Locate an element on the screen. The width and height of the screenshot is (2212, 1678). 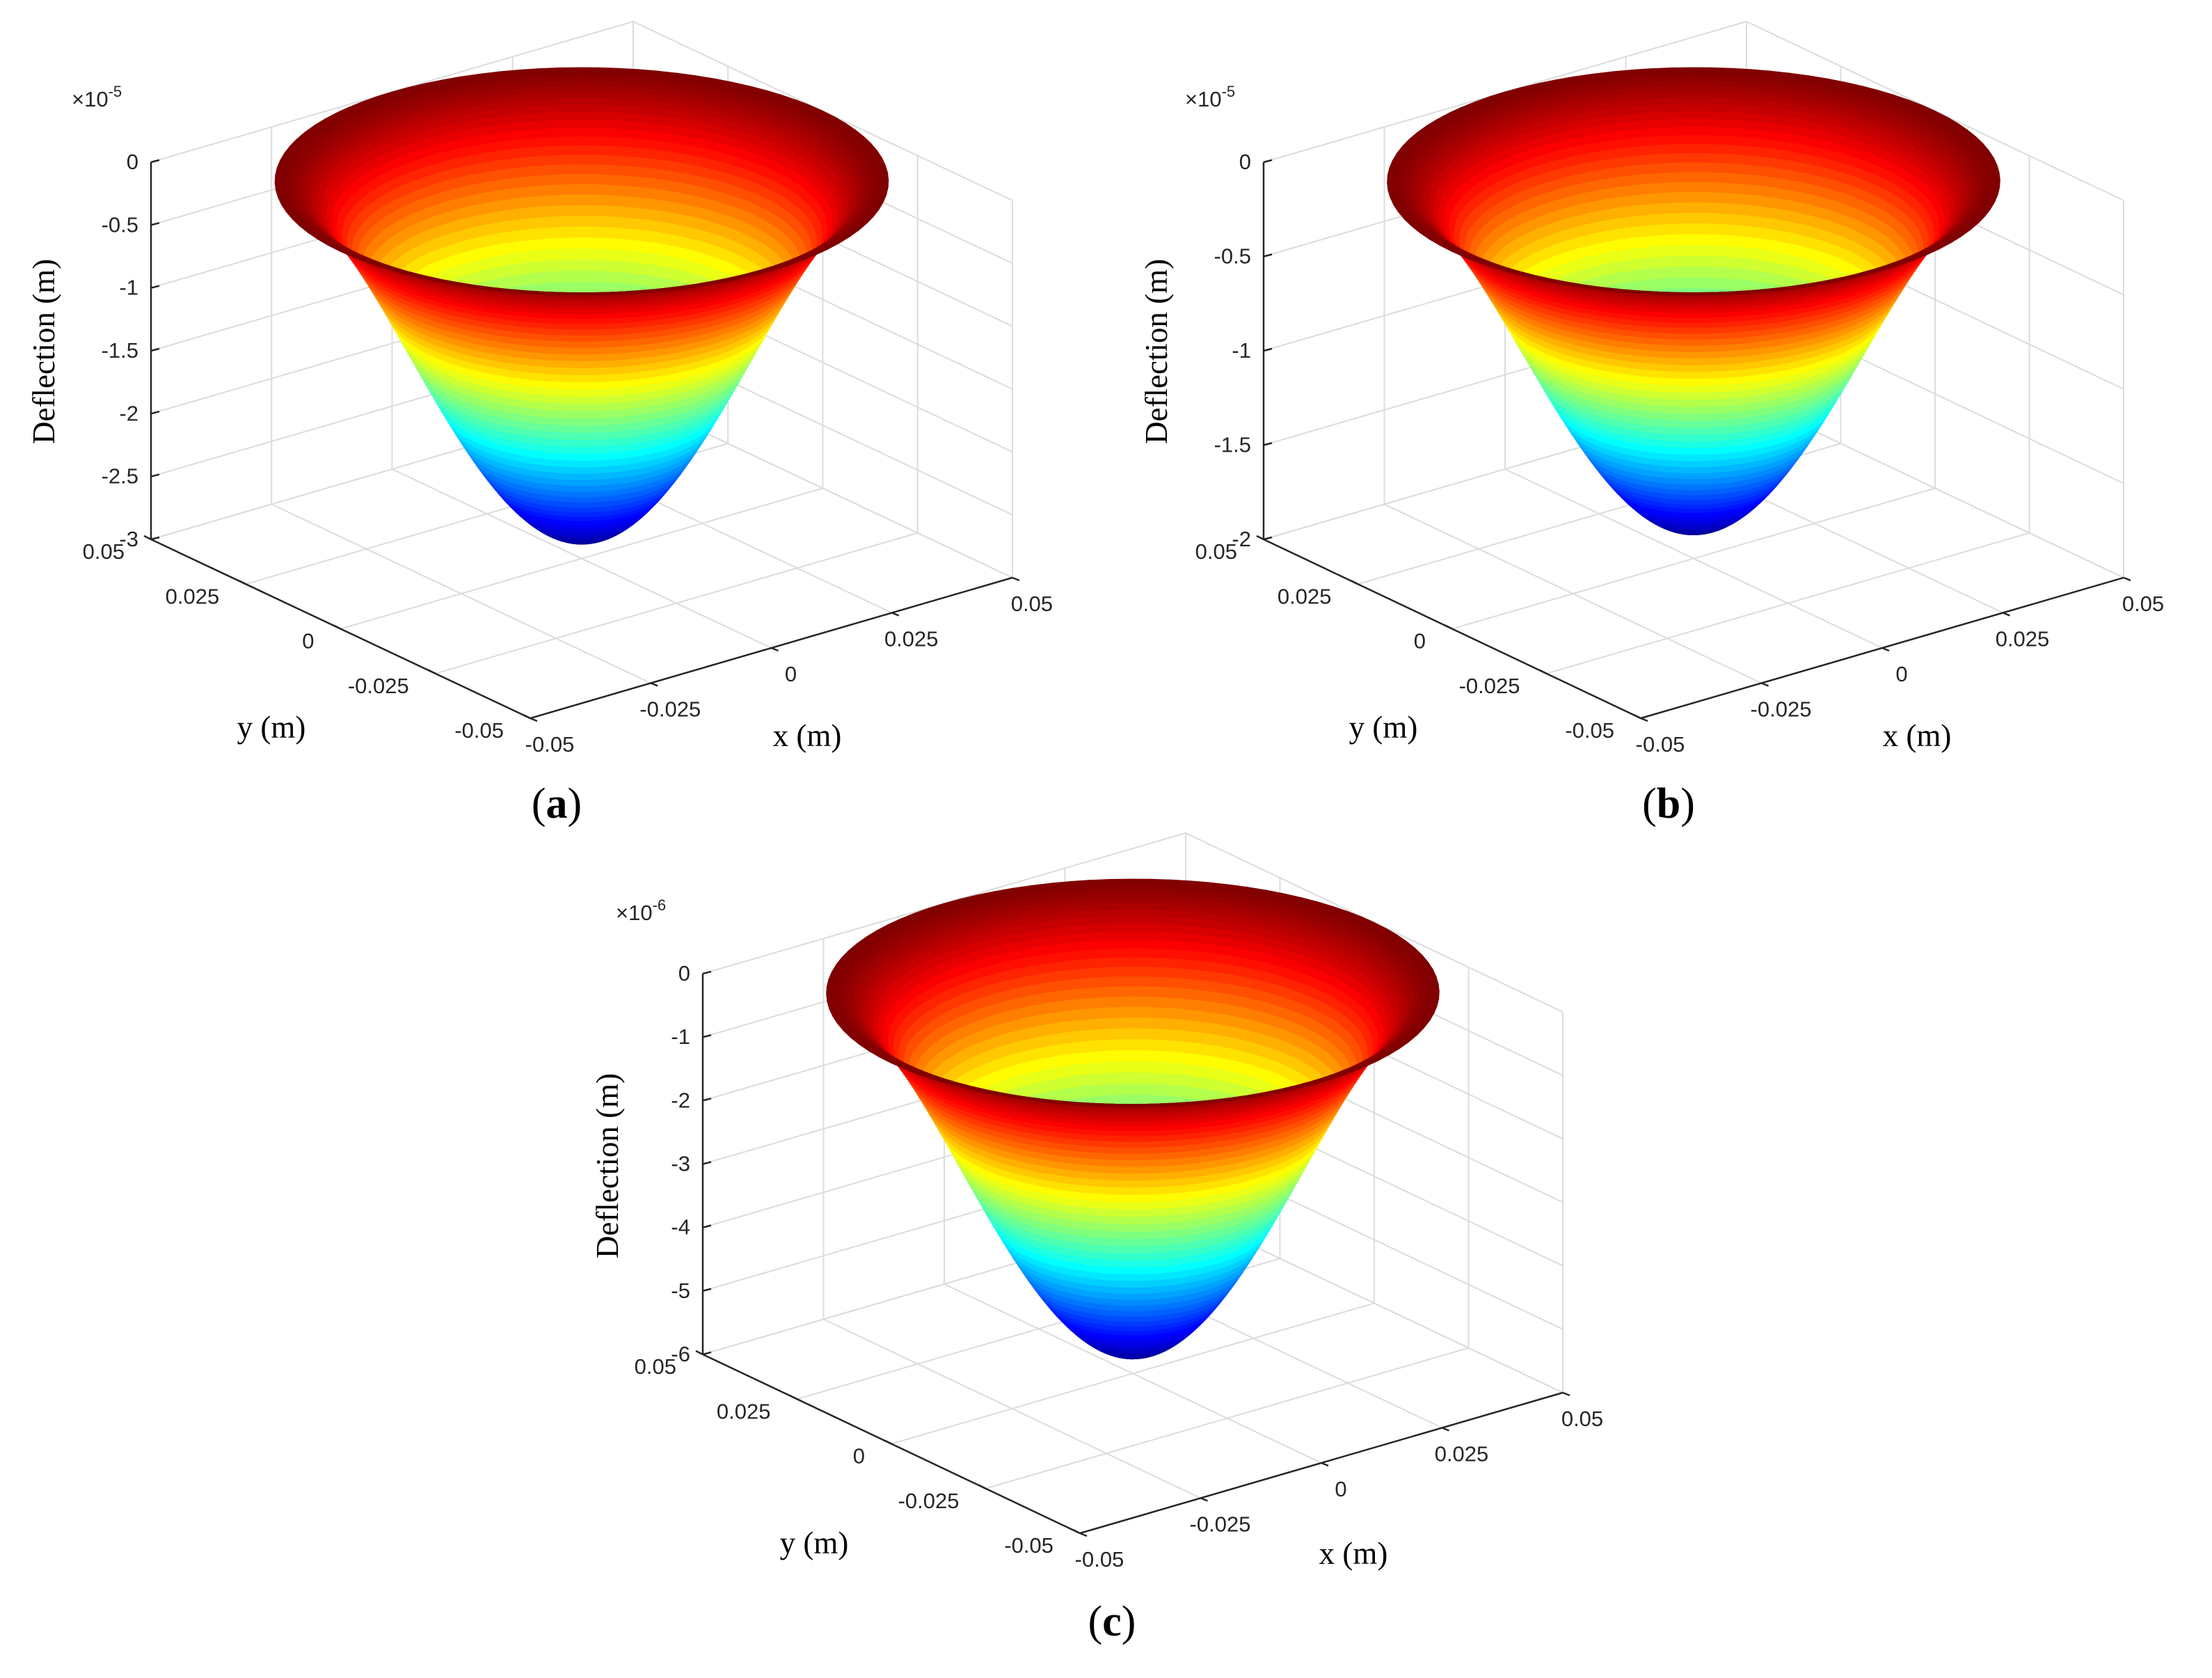
z-tick-label: -6 is located at coordinates (680, 1354).